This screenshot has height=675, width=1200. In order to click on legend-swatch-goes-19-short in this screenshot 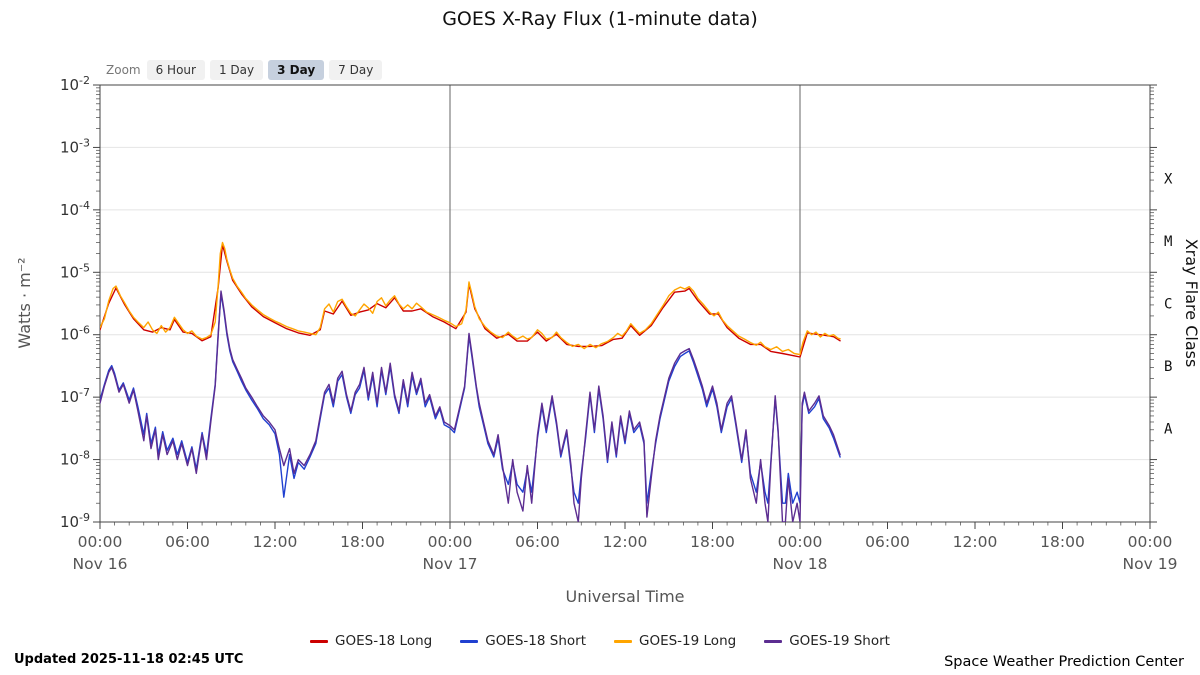, I will do `click(773, 641)`.